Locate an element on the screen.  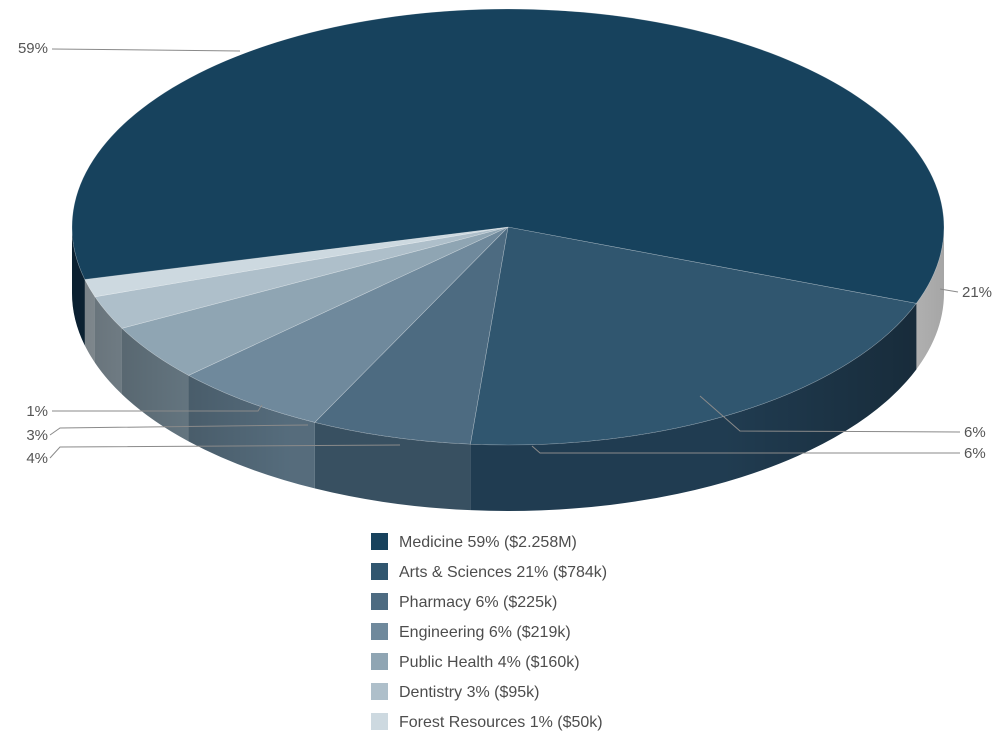
pie-slice-public-health is located at coordinates (315, 301).